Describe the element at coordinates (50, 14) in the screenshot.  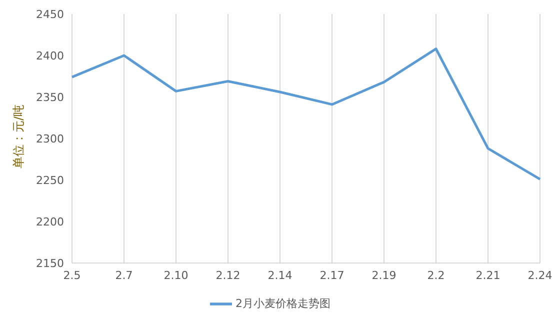
I see `y-tick-label: 2450` at that location.